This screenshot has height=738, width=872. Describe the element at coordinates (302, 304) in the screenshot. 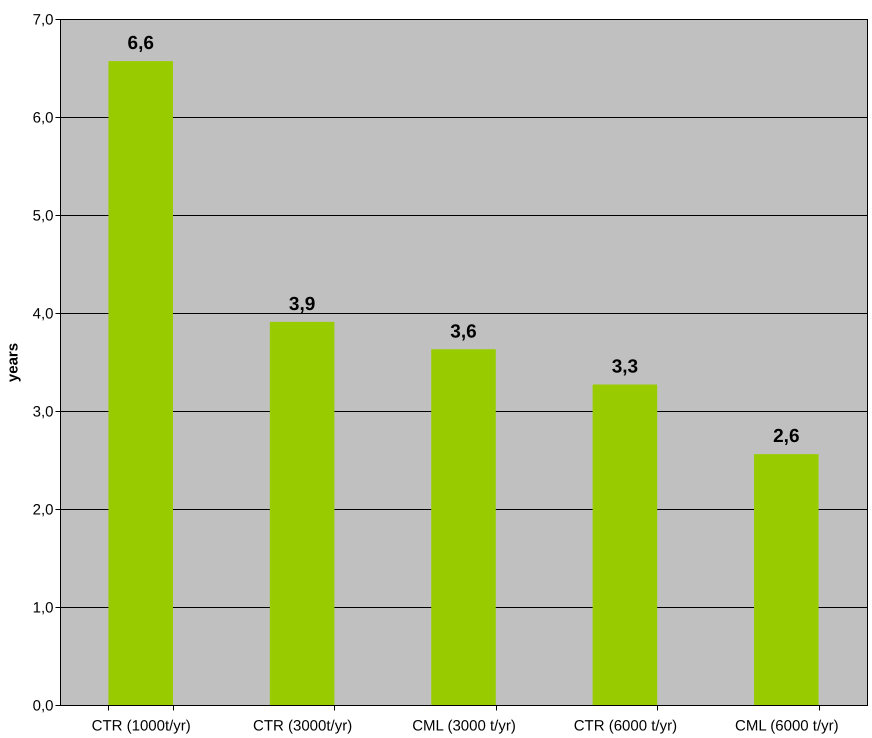

I see `data-label: 3,9` at that location.